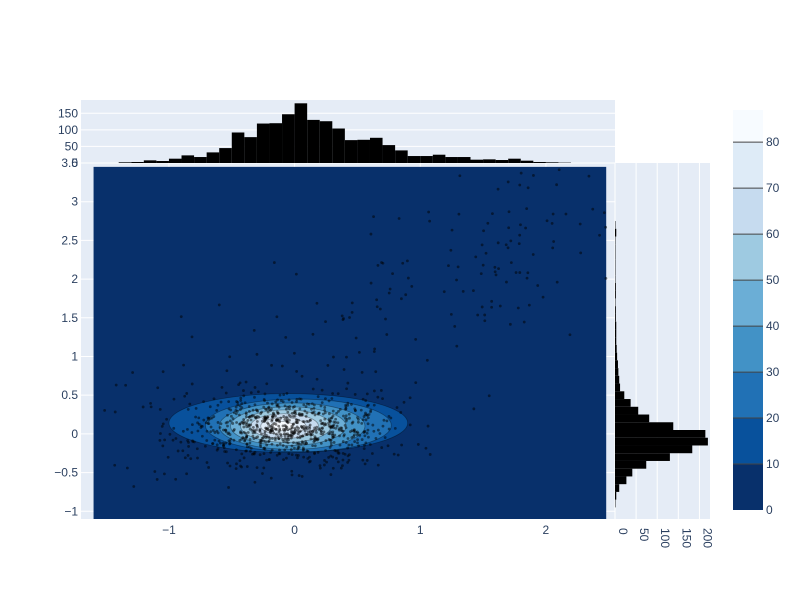  Describe the element at coordinates (68, 113) in the screenshot. I see `top-histogram-tick-label: 150` at that location.